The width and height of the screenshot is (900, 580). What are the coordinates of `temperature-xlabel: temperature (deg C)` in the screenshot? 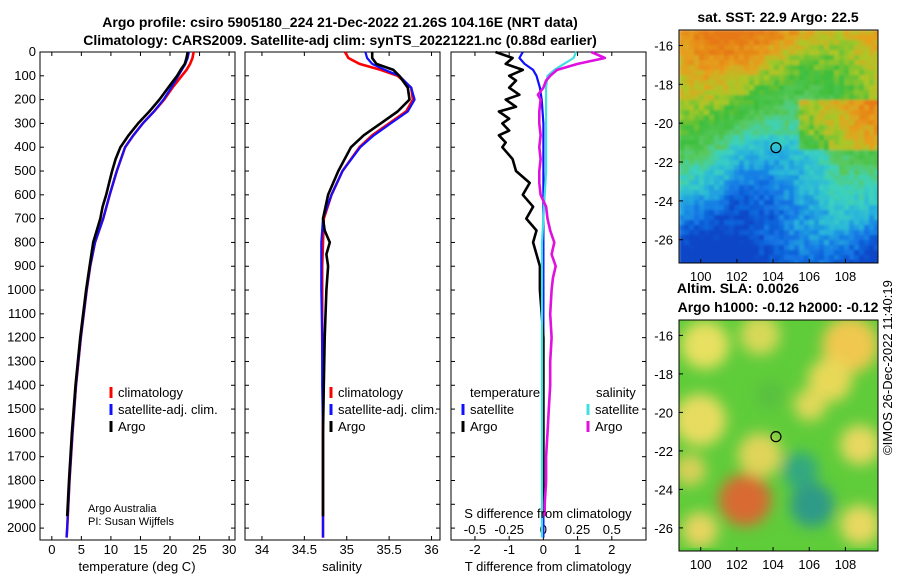 It's located at (136, 566).